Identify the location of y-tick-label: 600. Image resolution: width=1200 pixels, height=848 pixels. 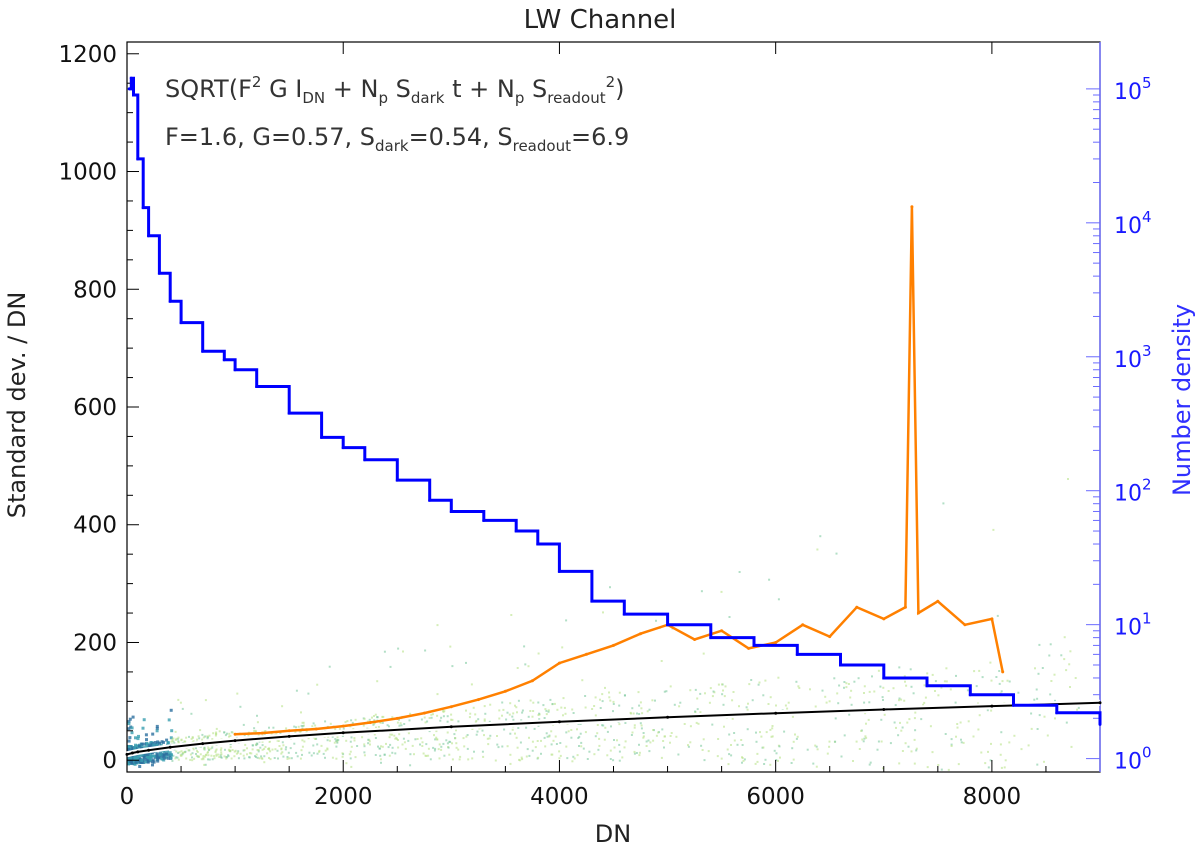
(95, 408).